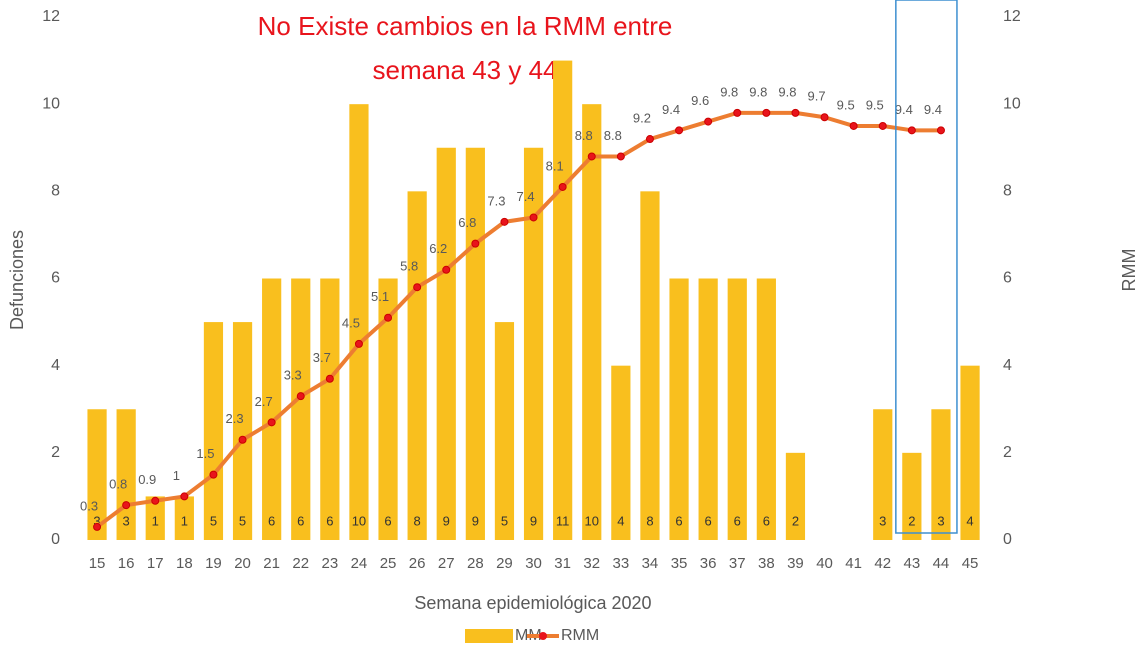 This screenshot has height=651, width=1145. Describe the element at coordinates (526, 196) in the screenshot. I see `point-value-label: 7.4` at that location.